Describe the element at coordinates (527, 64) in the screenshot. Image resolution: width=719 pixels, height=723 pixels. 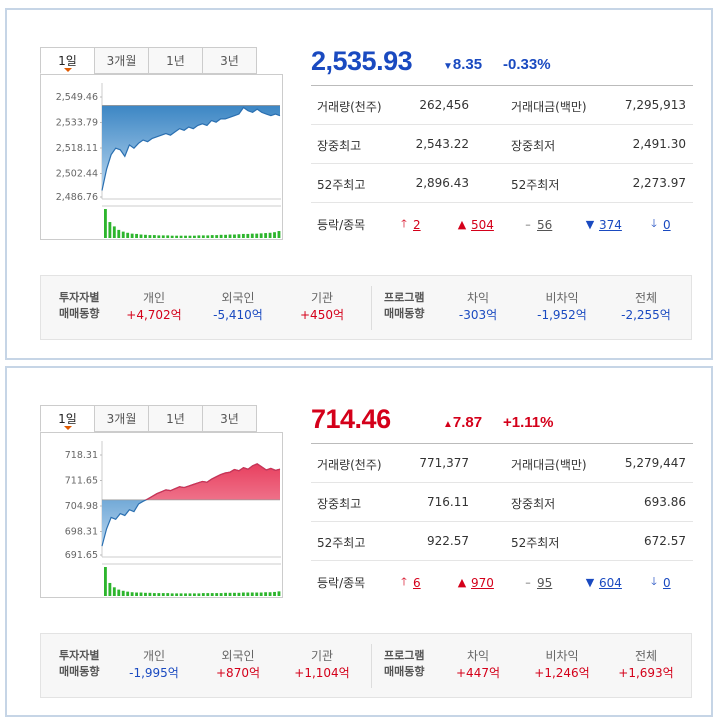
I see `change-percent: -0.33%` at that location.